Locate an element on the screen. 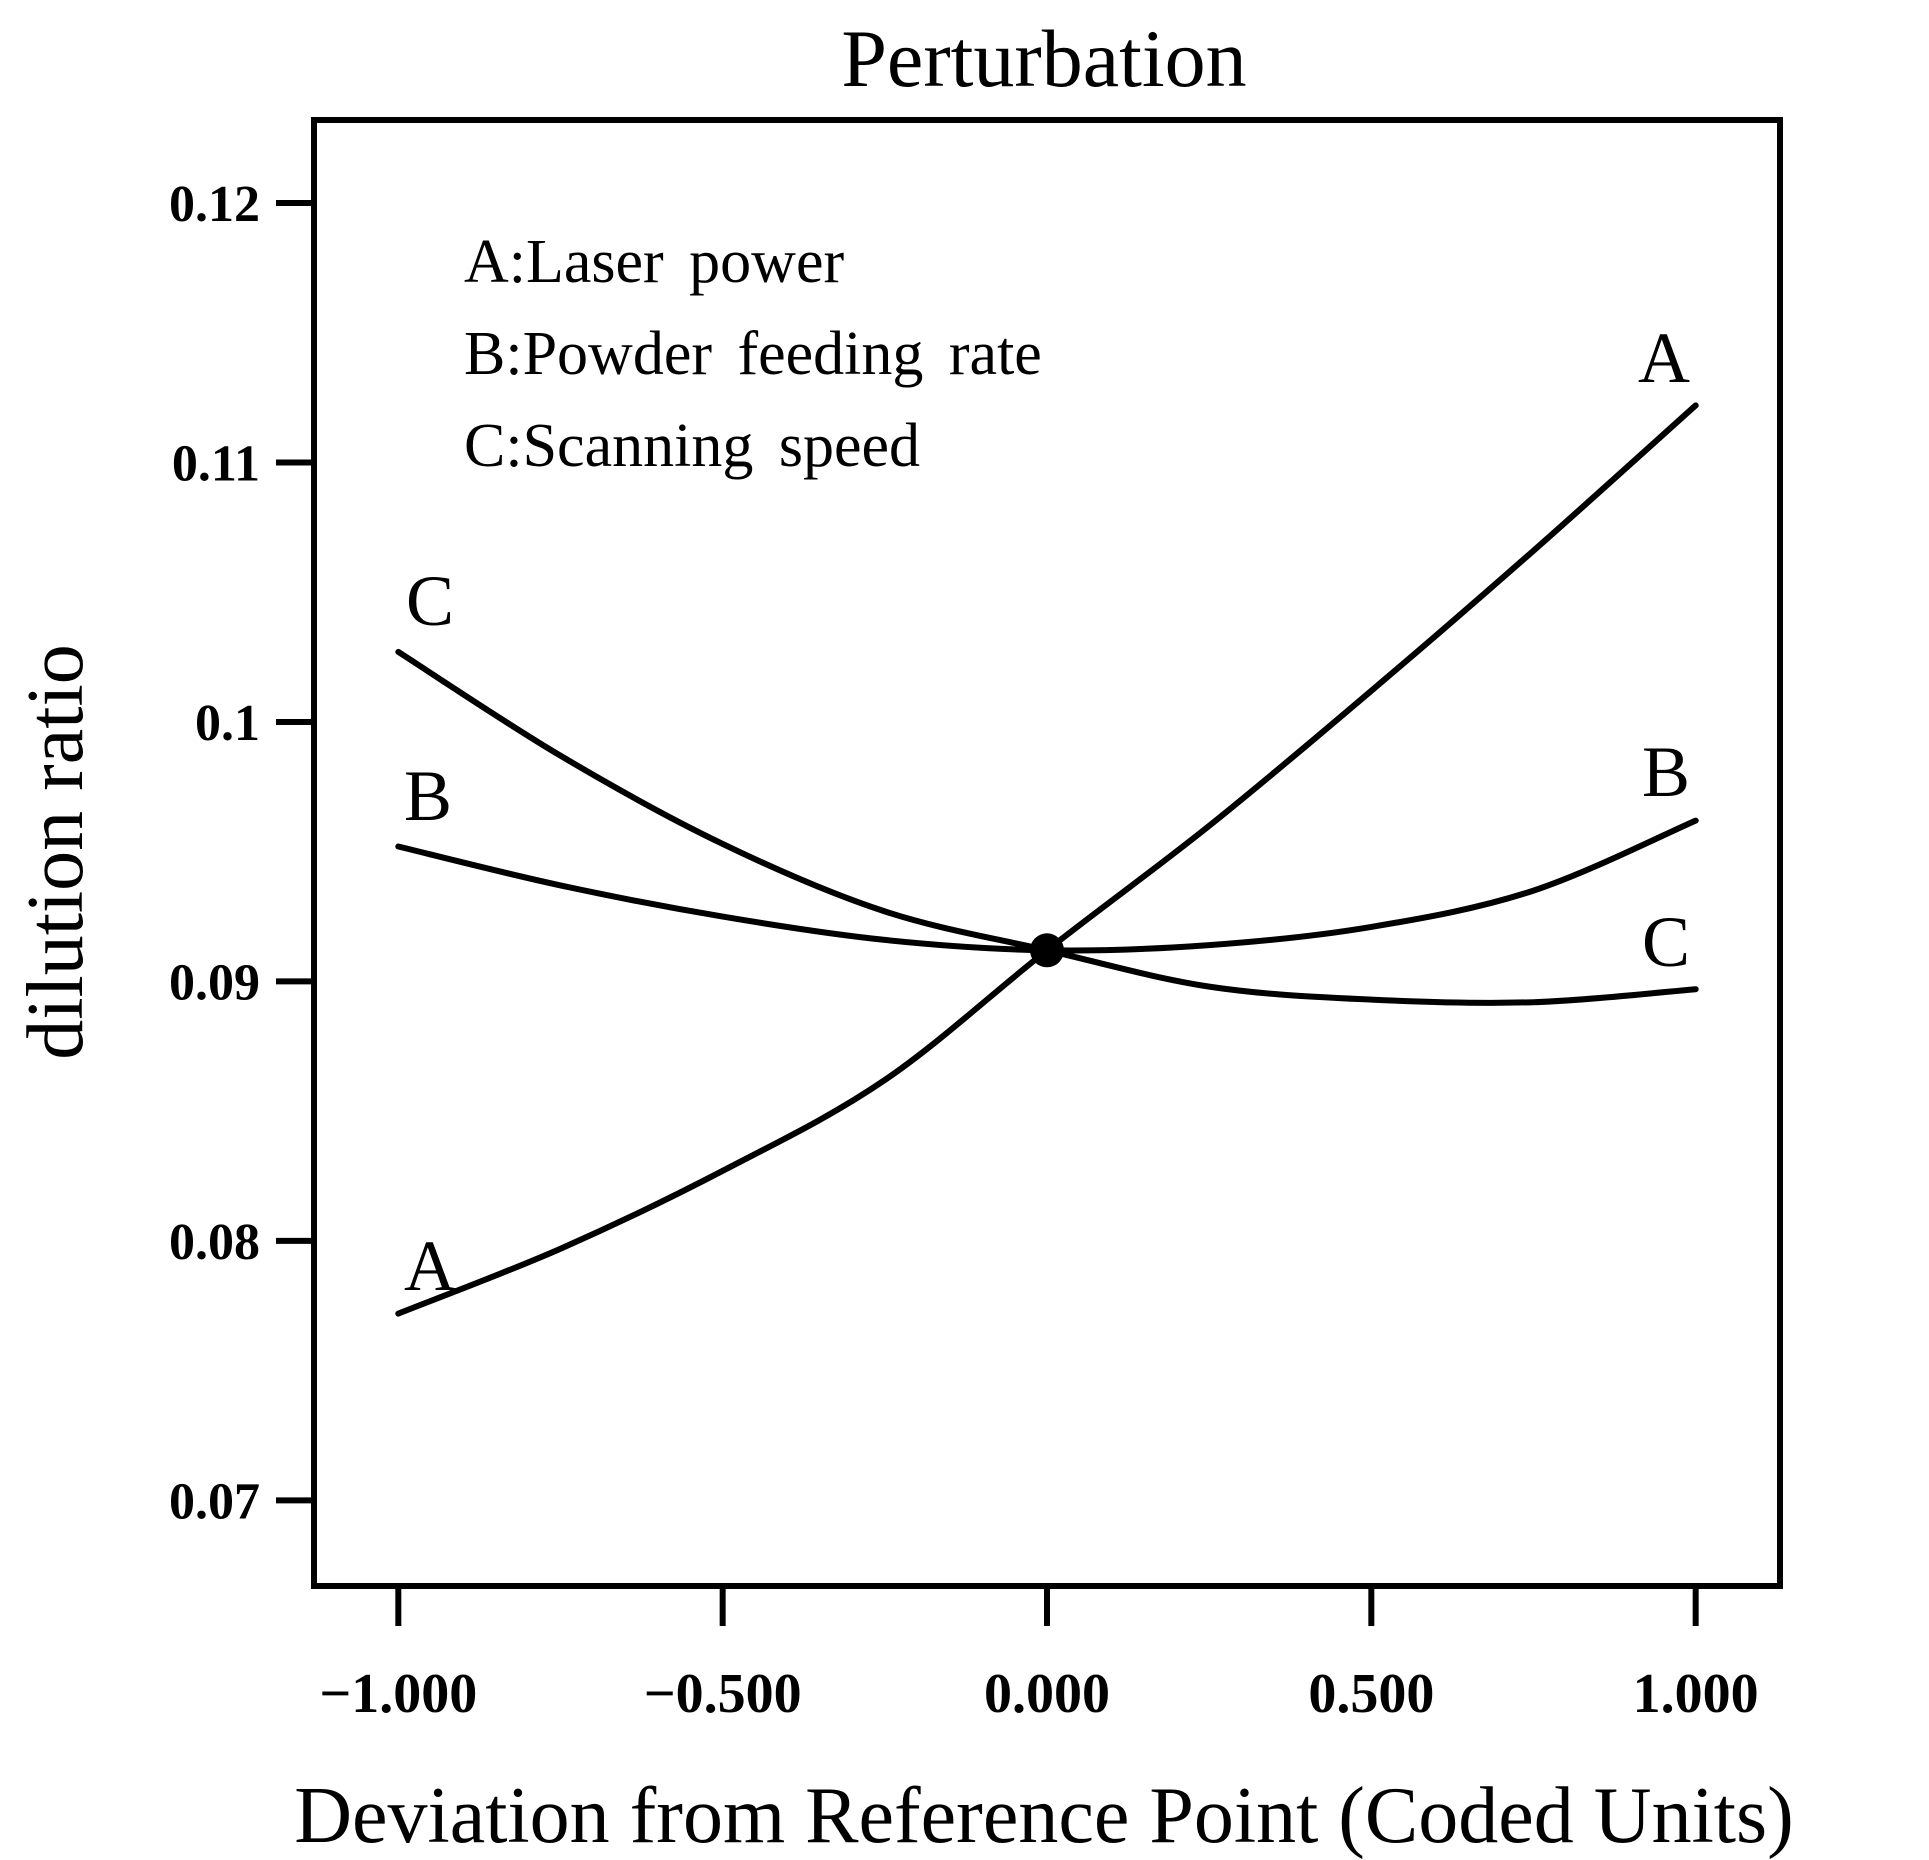 This screenshot has width=1929, height=1860. curve-label-left-a: A is located at coordinates (430, 1266).